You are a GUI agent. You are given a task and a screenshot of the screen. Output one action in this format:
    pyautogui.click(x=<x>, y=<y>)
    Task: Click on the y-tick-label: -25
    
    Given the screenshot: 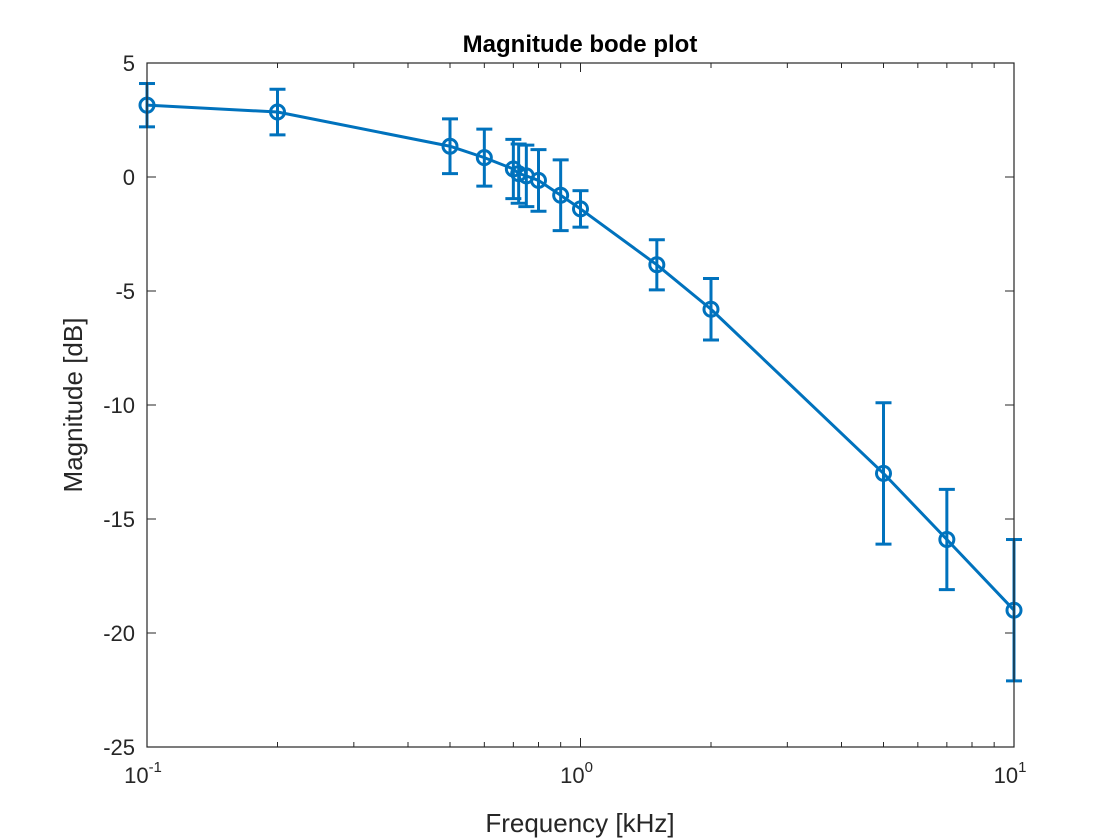 What is the action you would take?
    pyautogui.click(x=119, y=747)
    